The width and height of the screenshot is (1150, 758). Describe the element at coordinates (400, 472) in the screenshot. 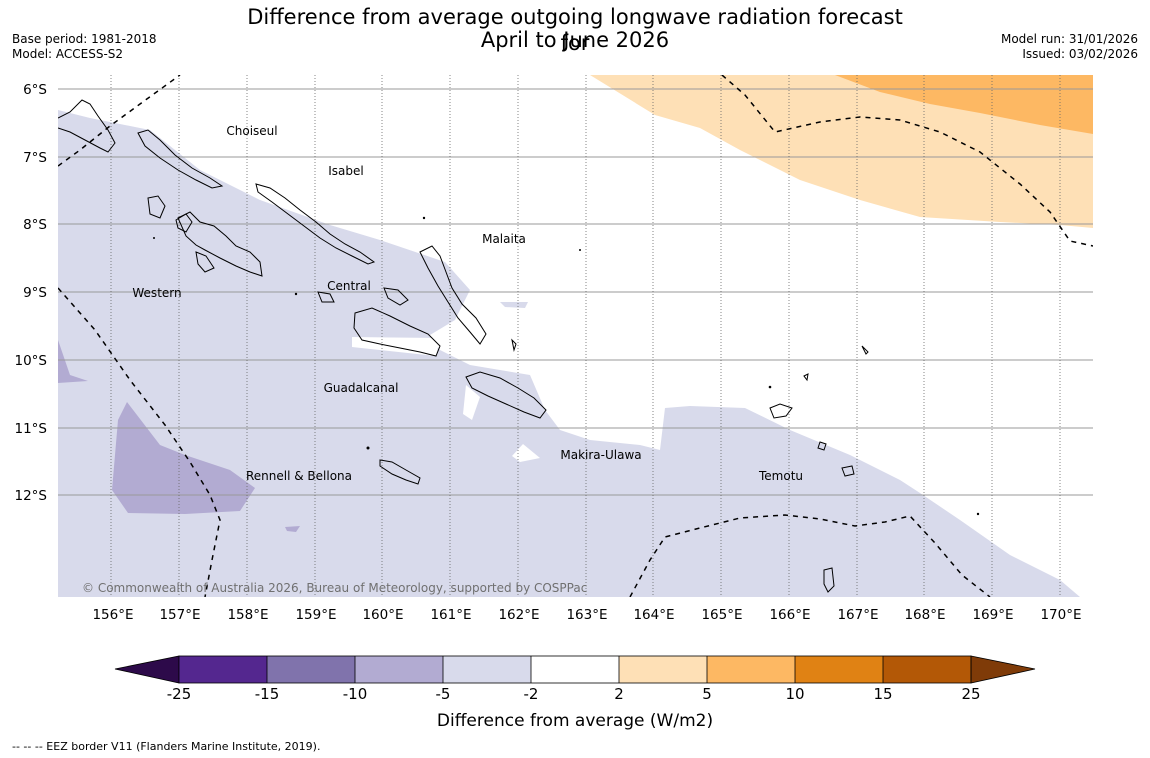

I see `island-rennell` at that location.